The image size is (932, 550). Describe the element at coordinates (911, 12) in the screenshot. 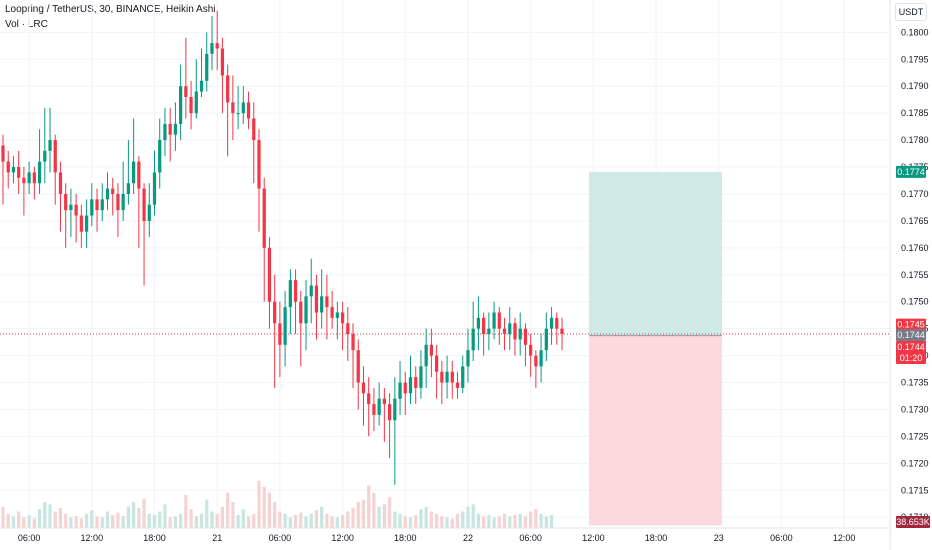

I see `currency-button: USDT` at that location.